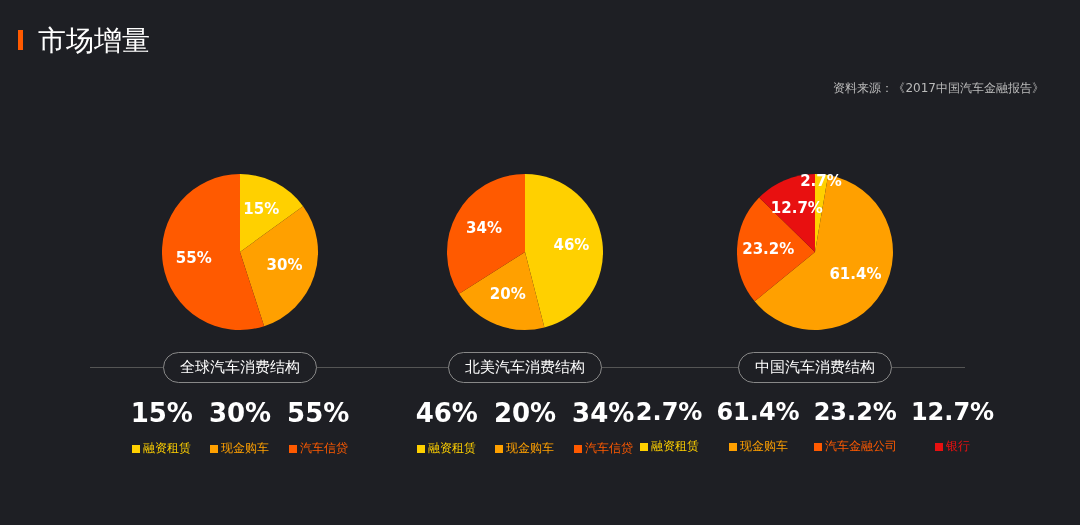 The width and height of the screenshot is (1080, 525). What do you see at coordinates (240, 367) in the screenshot?
I see `text: 全球汽车消费结构` at bounding box center [240, 367].